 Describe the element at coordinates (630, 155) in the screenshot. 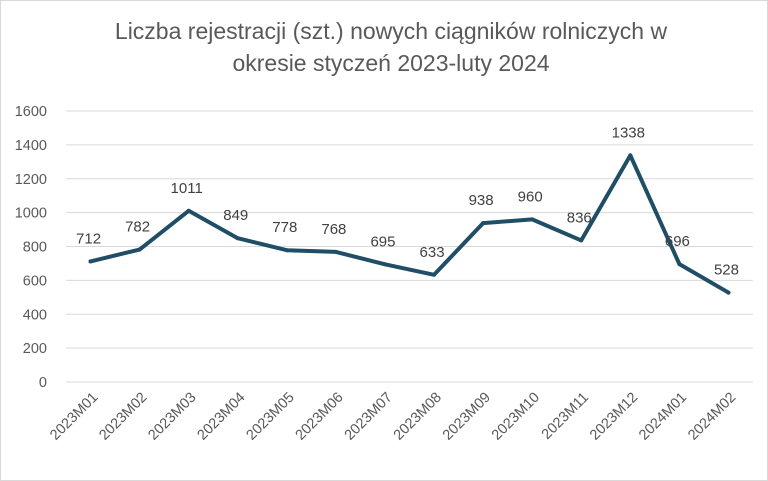

I see `data-point-2023M12` at that location.